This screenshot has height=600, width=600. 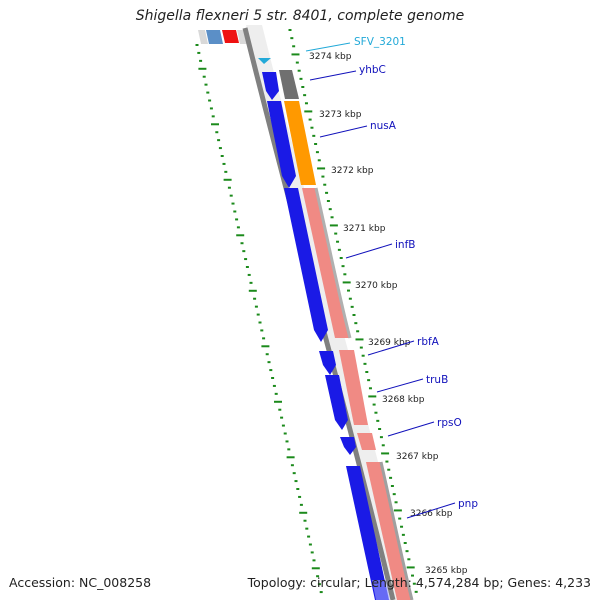 What do you see at coordinates (214, 37) in the screenshot?
I see `top-blue-block` at bounding box center [214, 37].